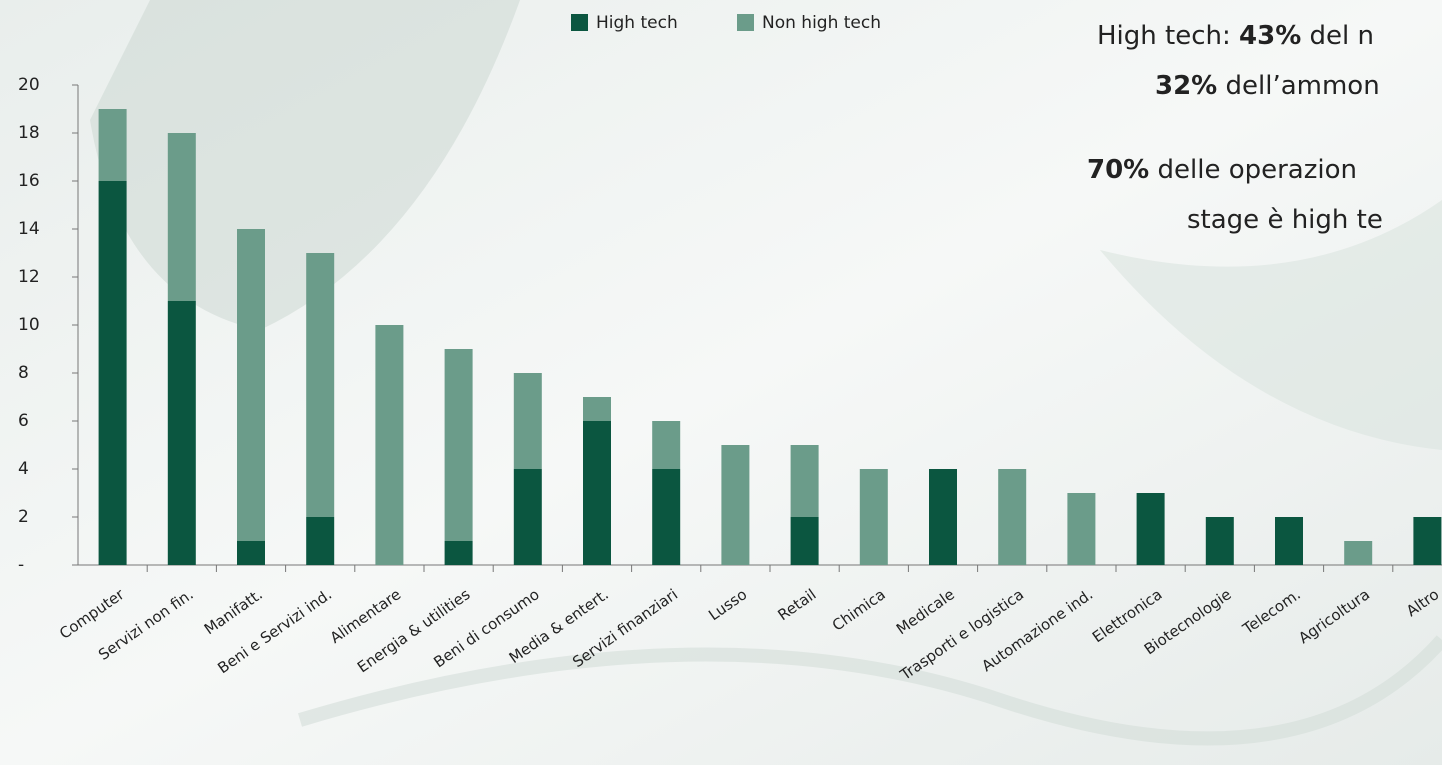 The image size is (1442, 765). I want to click on y-tick-label: 18, so click(29, 133).